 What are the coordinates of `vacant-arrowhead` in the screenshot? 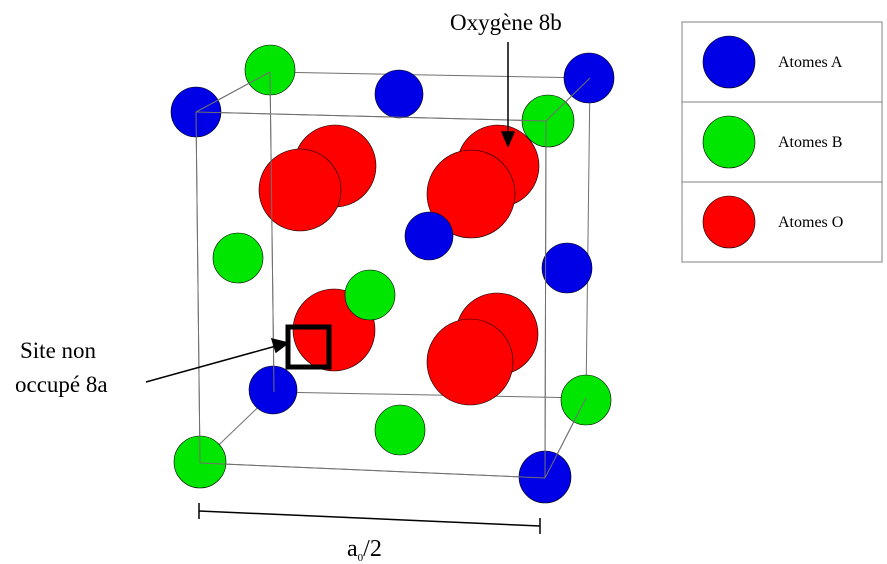 It's located at (280, 345).